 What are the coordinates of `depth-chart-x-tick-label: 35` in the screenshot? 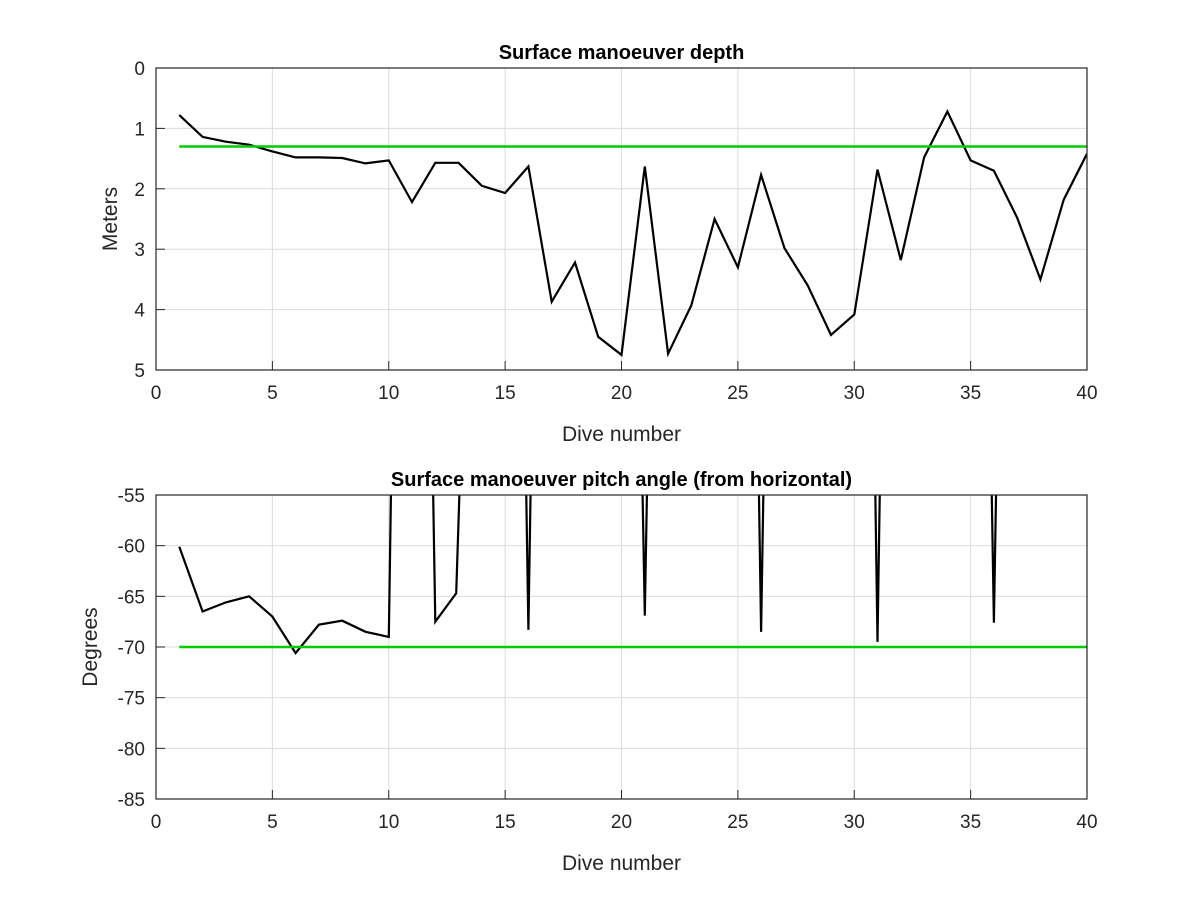 It's located at (970, 393).